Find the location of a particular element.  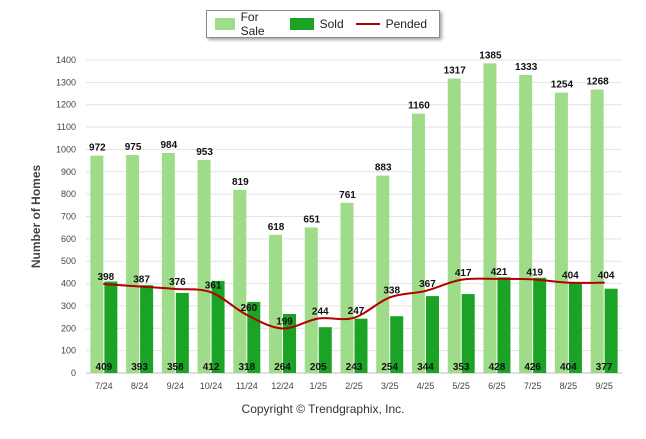

data-label-sold: 318 is located at coordinates (246, 367).